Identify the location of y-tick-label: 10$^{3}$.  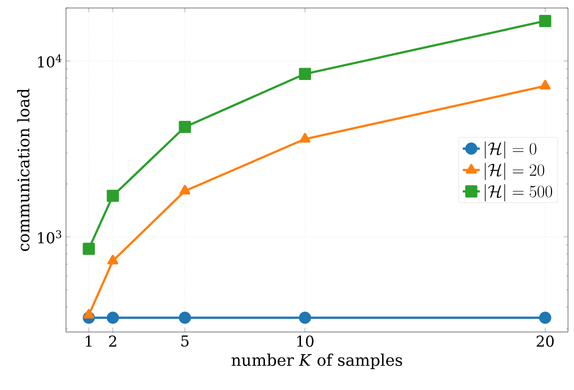
(50, 237).